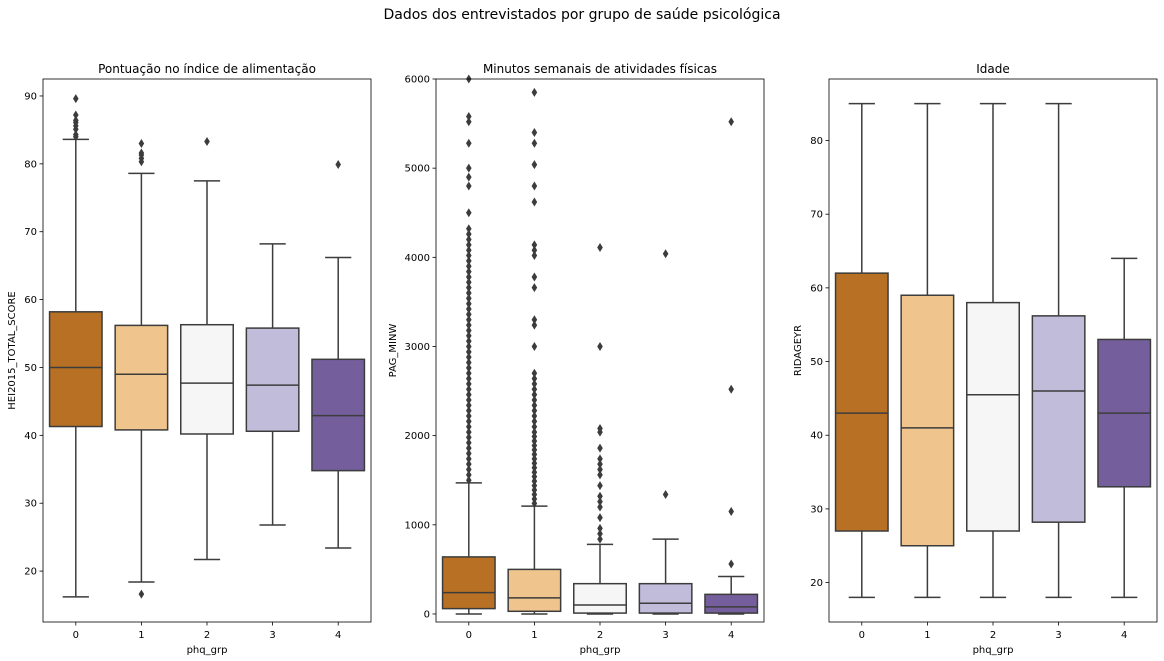  I want to click on y-tick-label: 5000, so click(417, 169).